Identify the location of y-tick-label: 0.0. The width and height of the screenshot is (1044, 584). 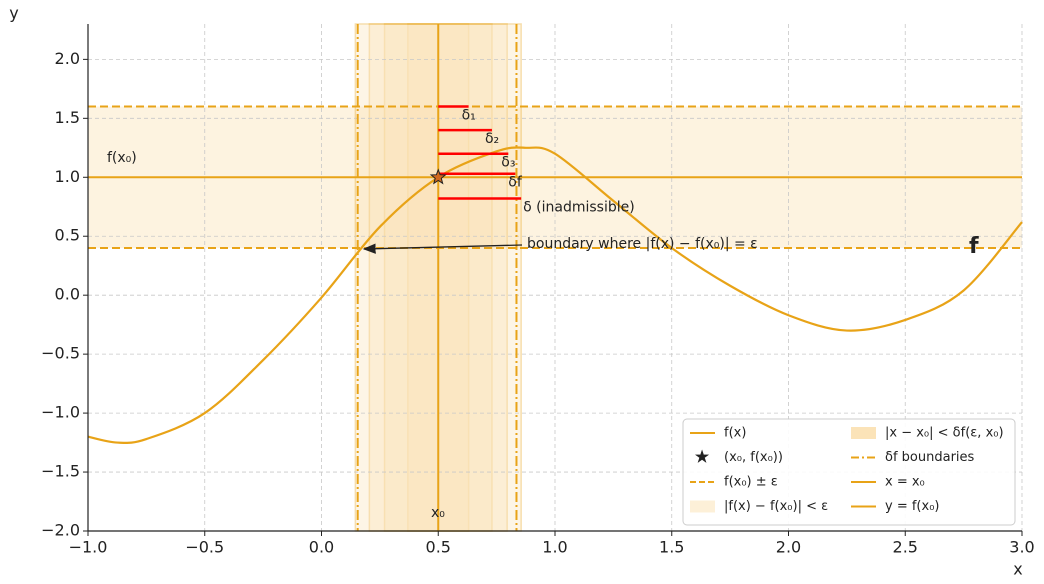
(67, 294).